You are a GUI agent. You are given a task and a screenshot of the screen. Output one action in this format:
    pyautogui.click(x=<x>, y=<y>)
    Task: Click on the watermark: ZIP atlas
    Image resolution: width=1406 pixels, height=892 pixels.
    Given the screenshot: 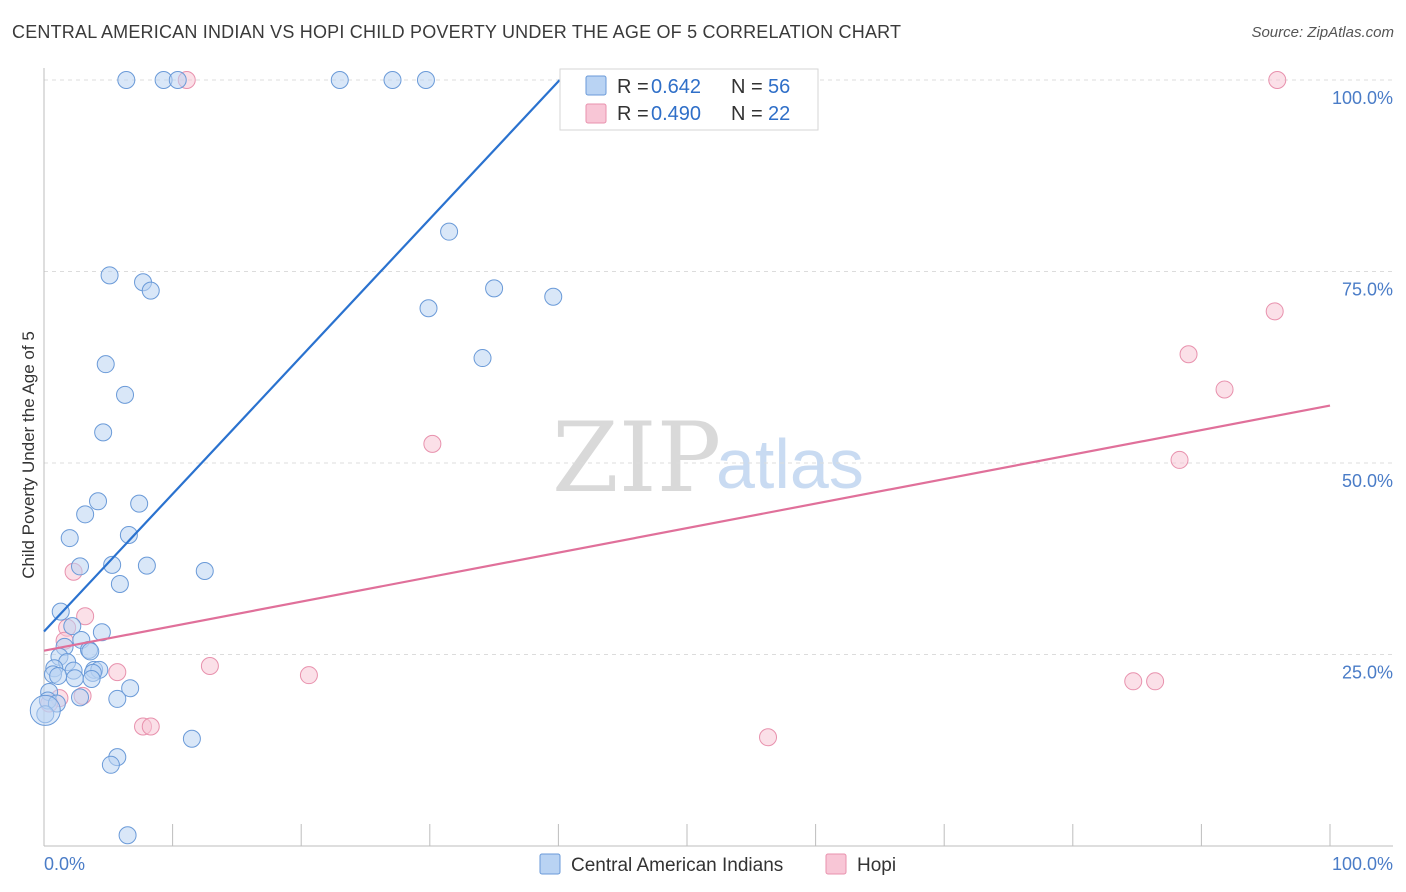 What is the action you would take?
    pyautogui.click(x=708, y=458)
    